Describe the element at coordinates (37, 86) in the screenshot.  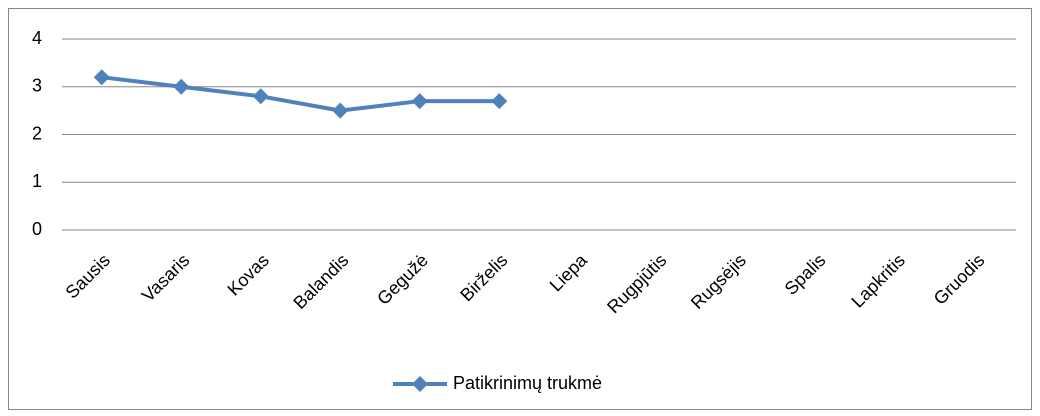
I see `y-tick-label: 3` at that location.